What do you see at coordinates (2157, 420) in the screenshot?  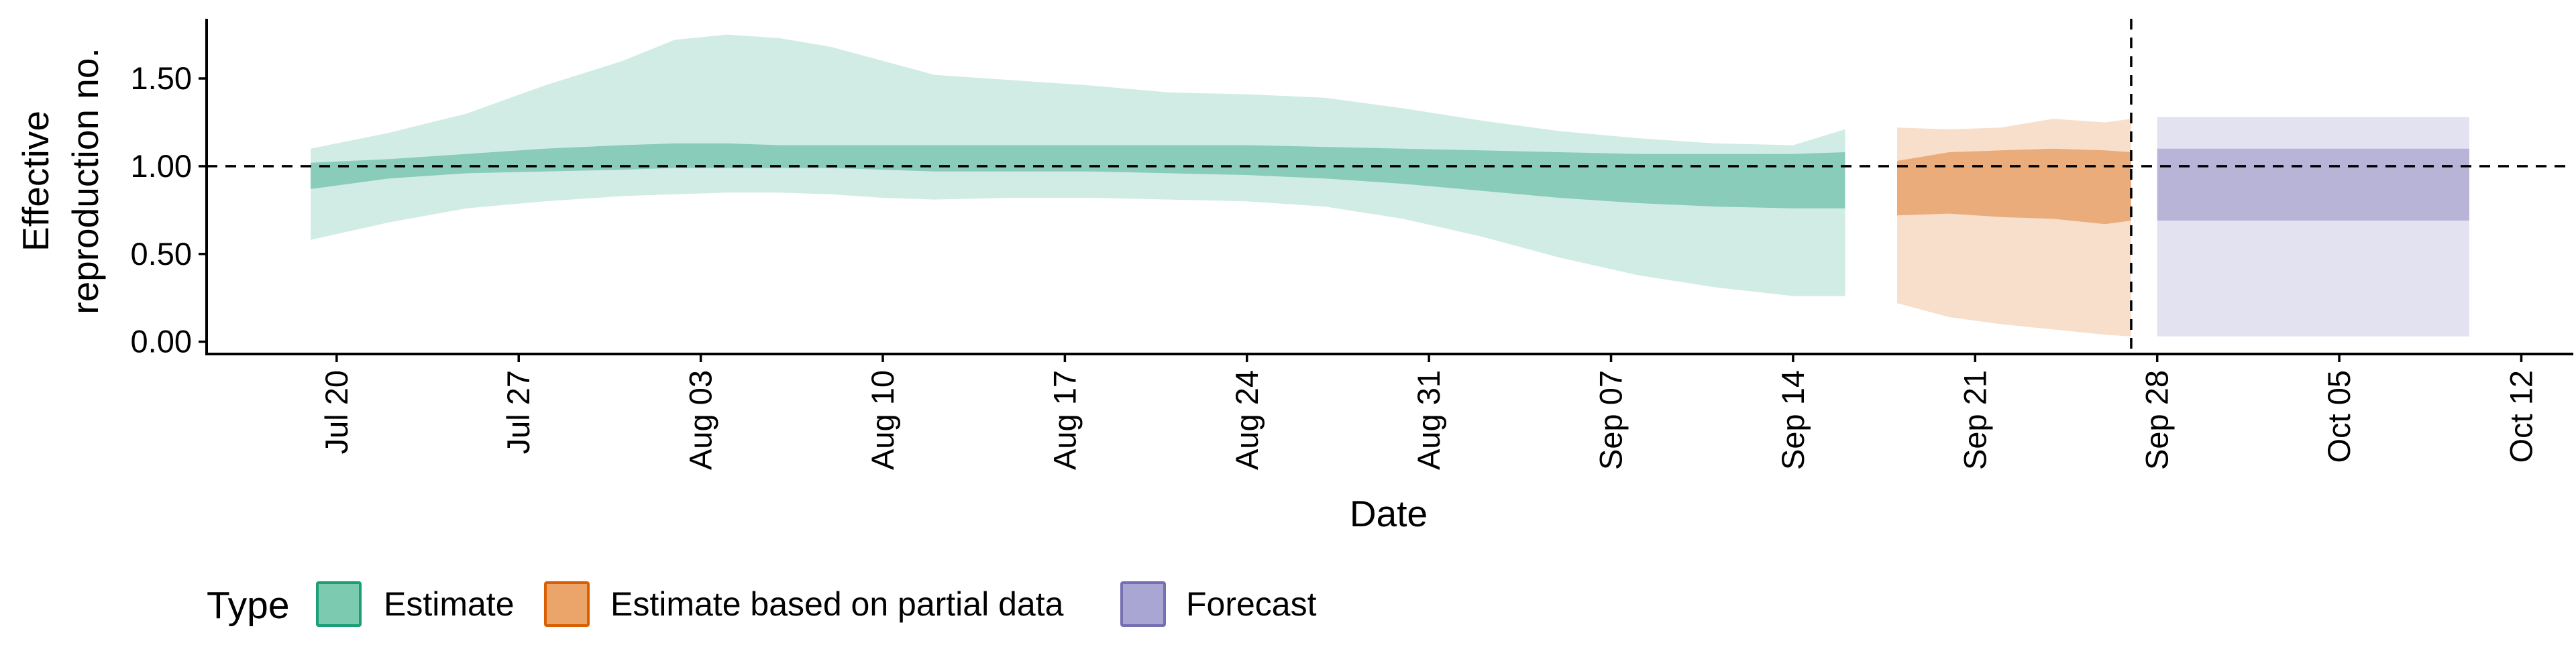 I see `x-tick-label: Sep 28` at bounding box center [2157, 420].